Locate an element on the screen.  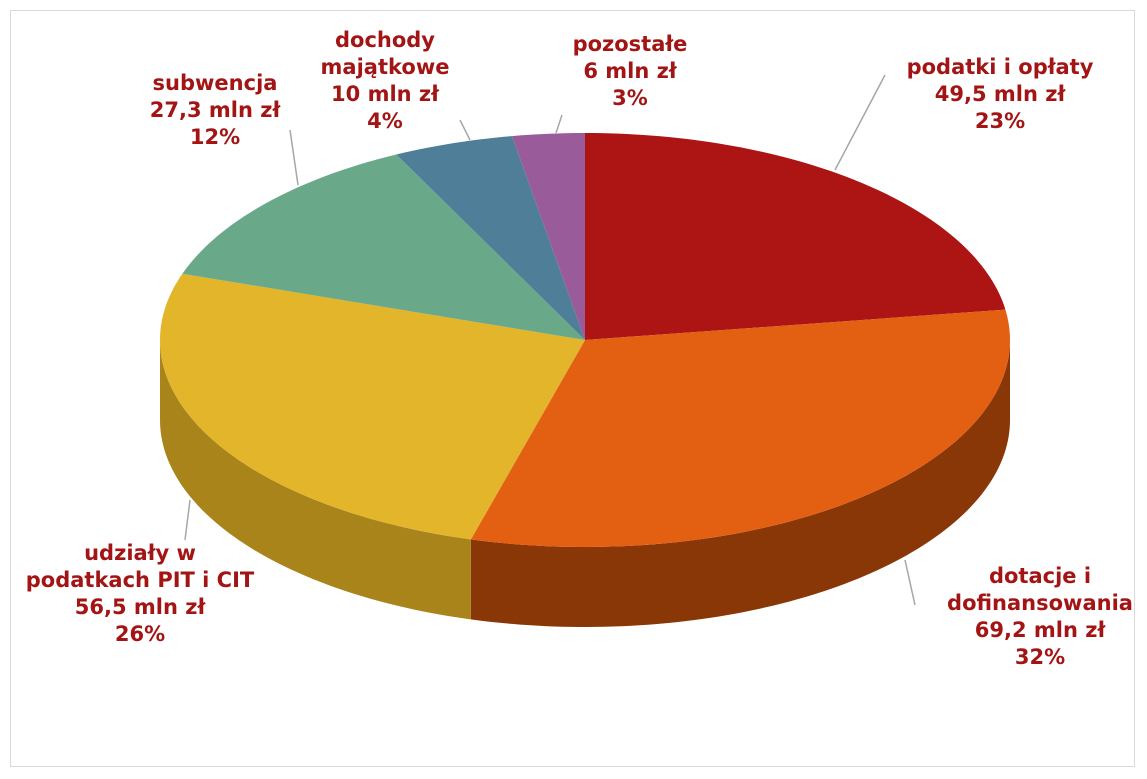
label-value: 69,2 mln zł is located at coordinates (1040, 630).